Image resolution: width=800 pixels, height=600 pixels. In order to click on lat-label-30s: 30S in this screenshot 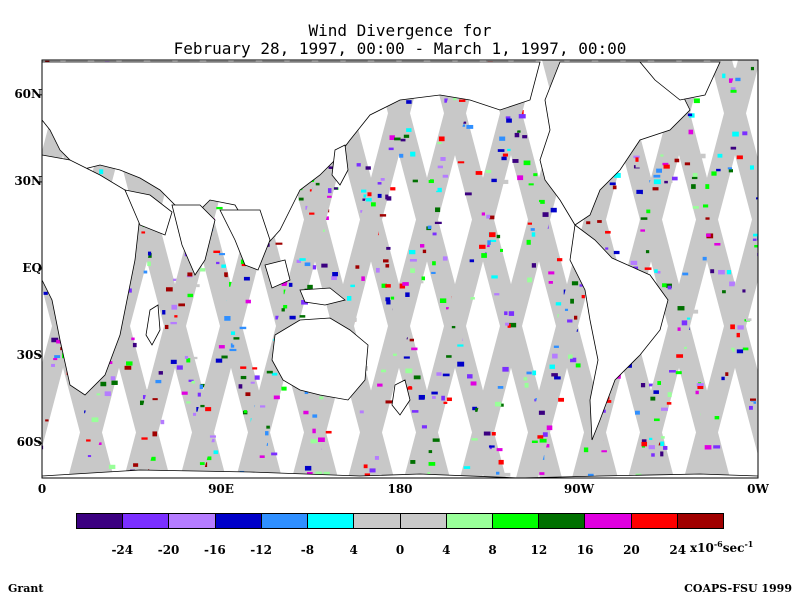, I will do `click(29, 355)`.